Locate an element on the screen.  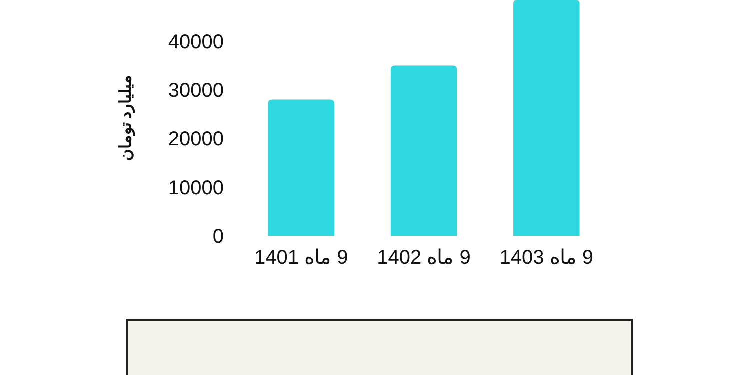
y-tick-label: 10000 is located at coordinates (196, 188).